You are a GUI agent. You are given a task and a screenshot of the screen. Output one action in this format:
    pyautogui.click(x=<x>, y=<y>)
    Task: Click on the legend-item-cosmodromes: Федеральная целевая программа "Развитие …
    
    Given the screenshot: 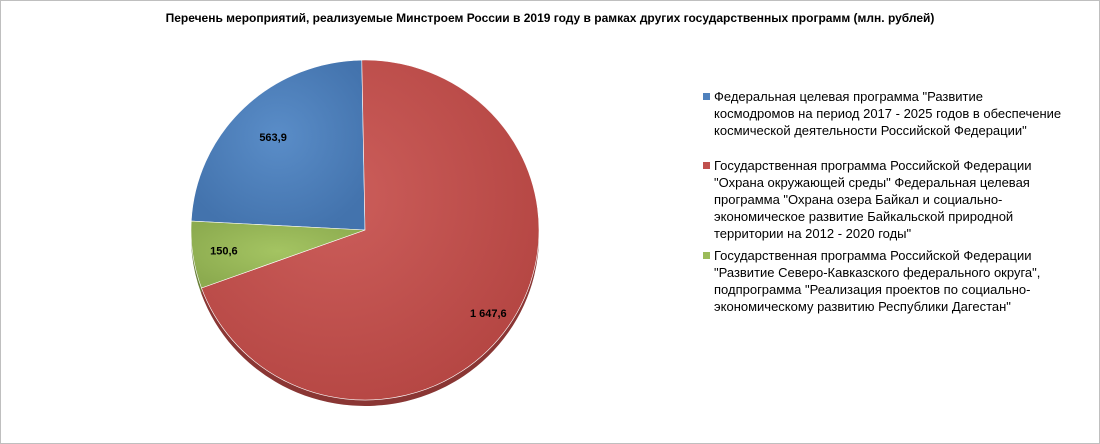 What is the action you would take?
    pyautogui.click(x=883, y=113)
    